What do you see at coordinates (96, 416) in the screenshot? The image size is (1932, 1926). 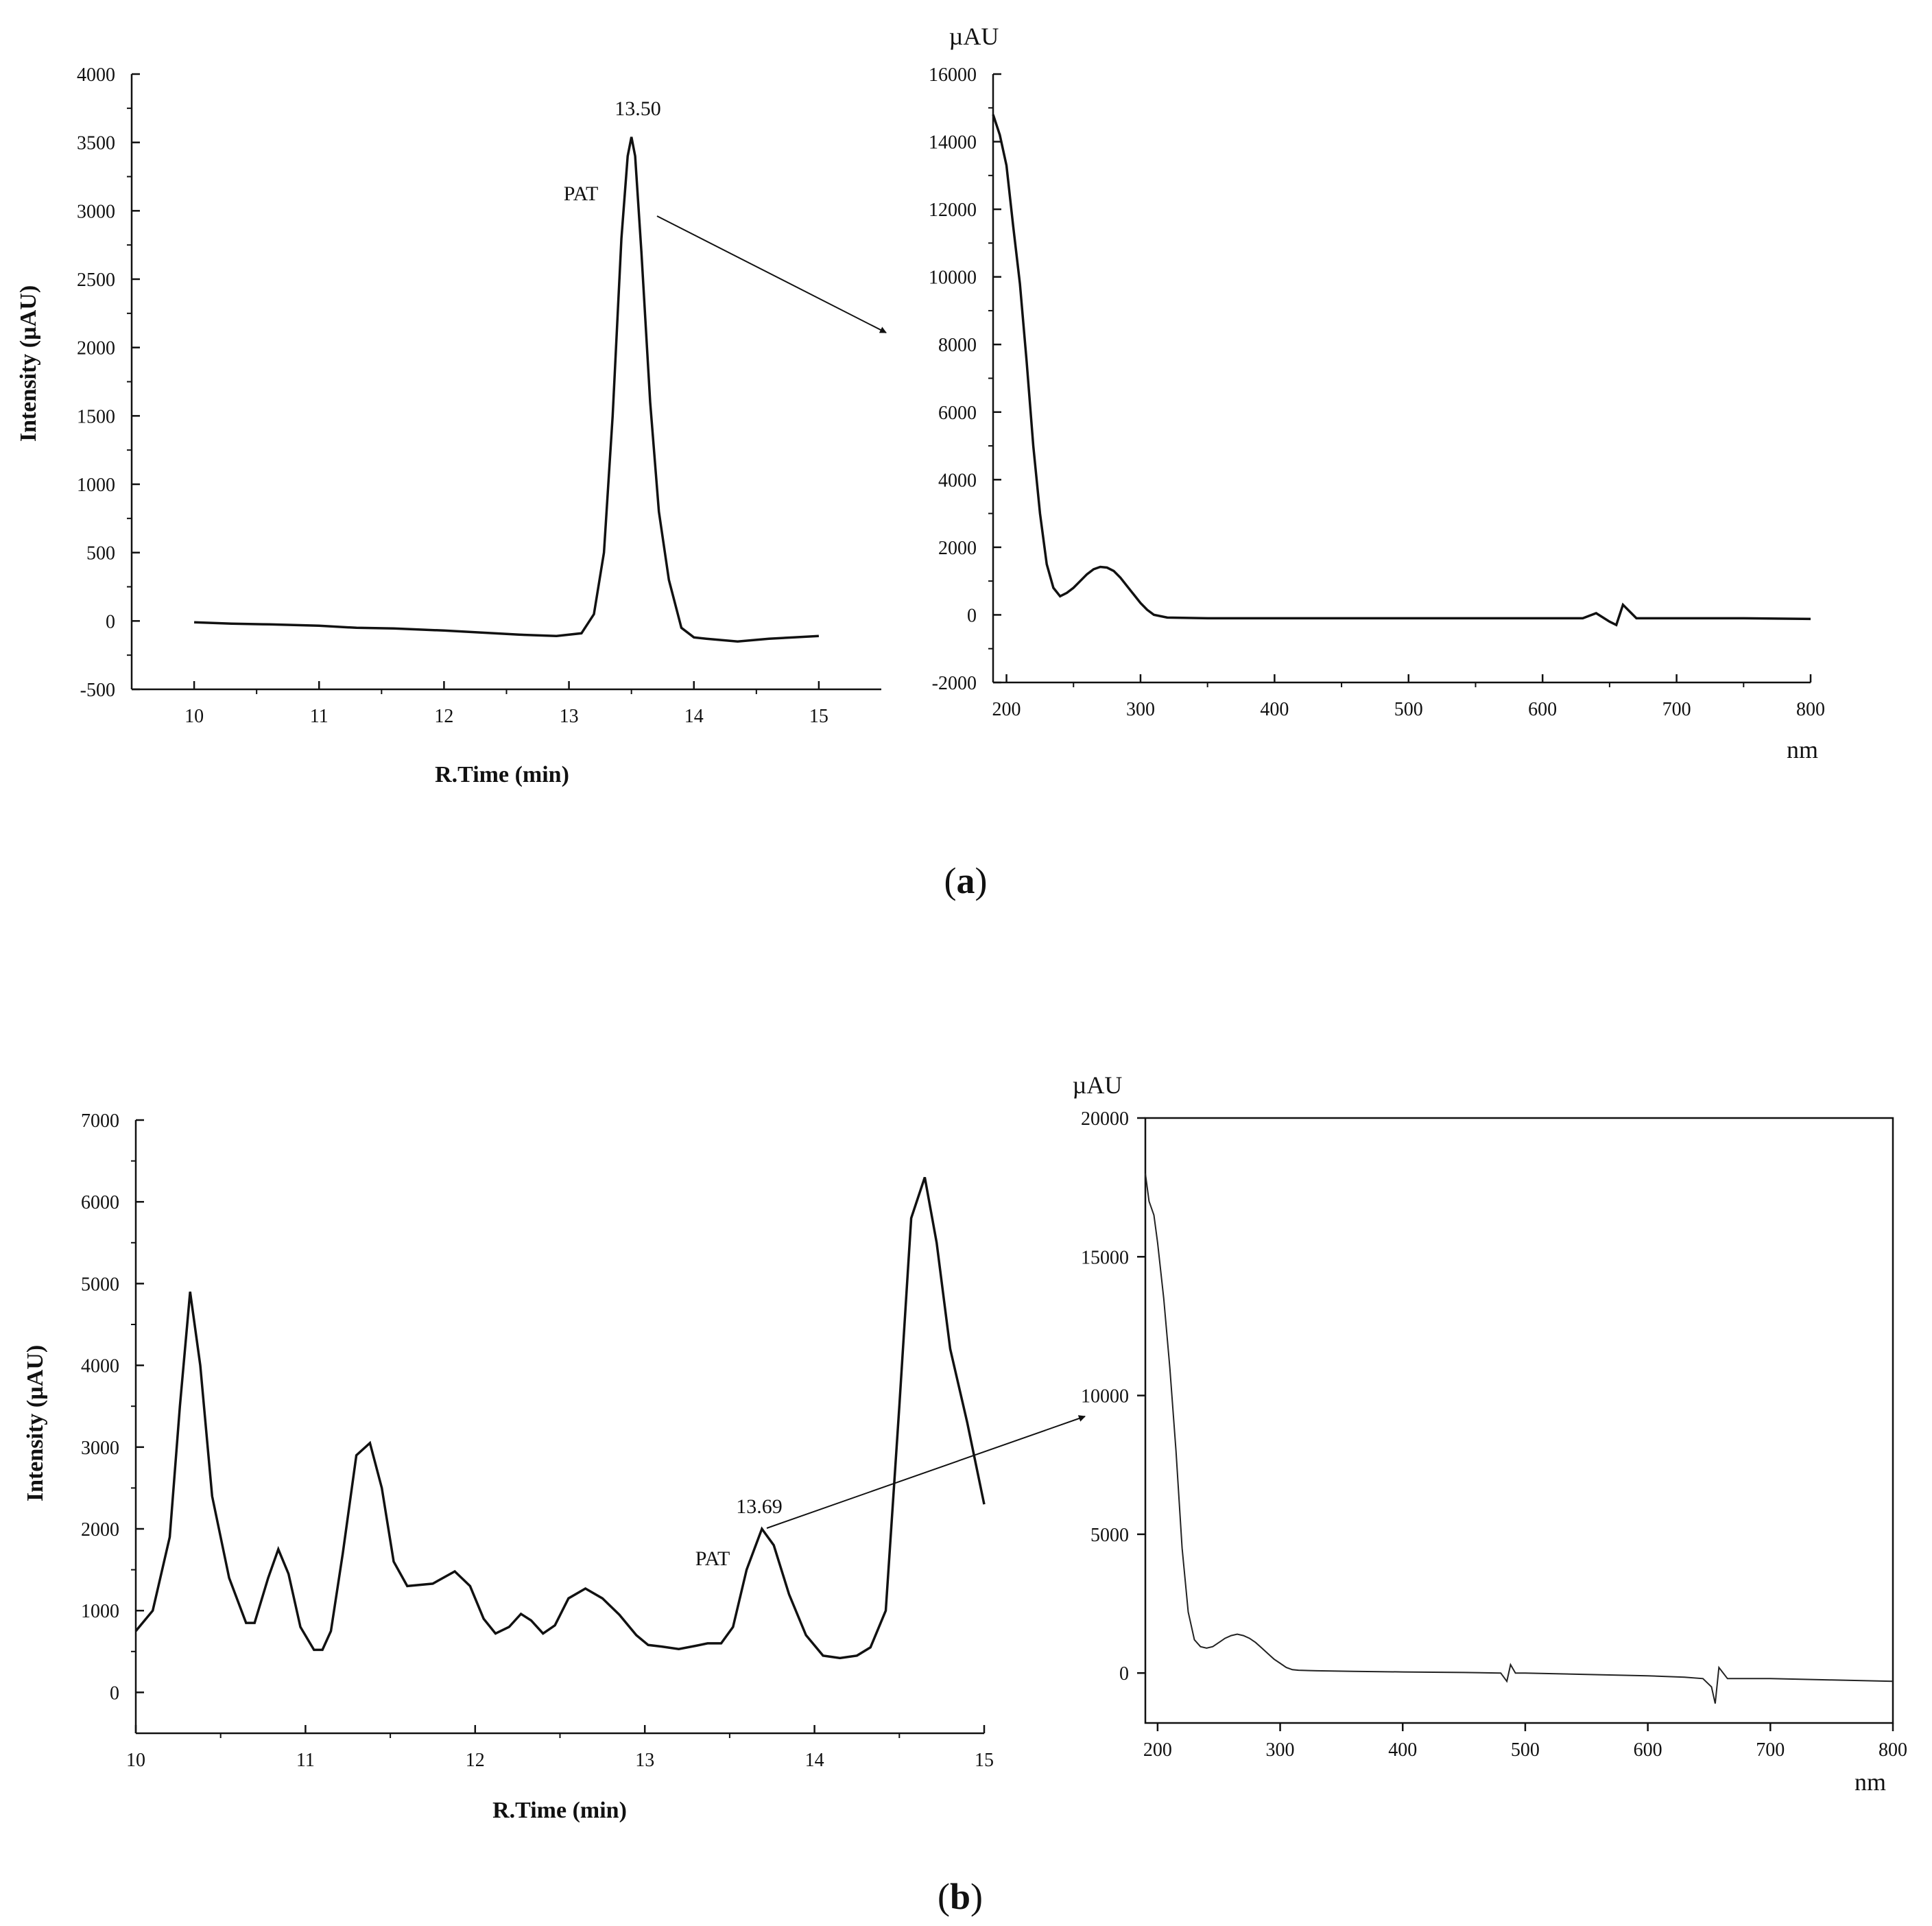 I see `y-tick-label: 1500` at bounding box center [96, 416].